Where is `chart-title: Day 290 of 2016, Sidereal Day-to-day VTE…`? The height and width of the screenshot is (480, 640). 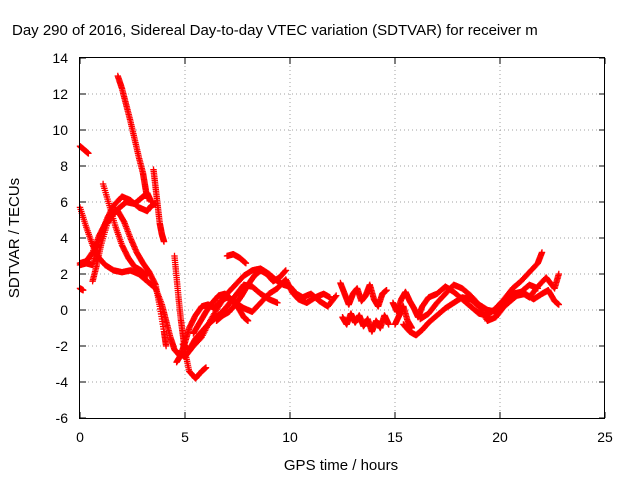 chart-title: Day 290 of 2016, Sidereal Day-to-day VTE… is located at coordinates (275, 30).